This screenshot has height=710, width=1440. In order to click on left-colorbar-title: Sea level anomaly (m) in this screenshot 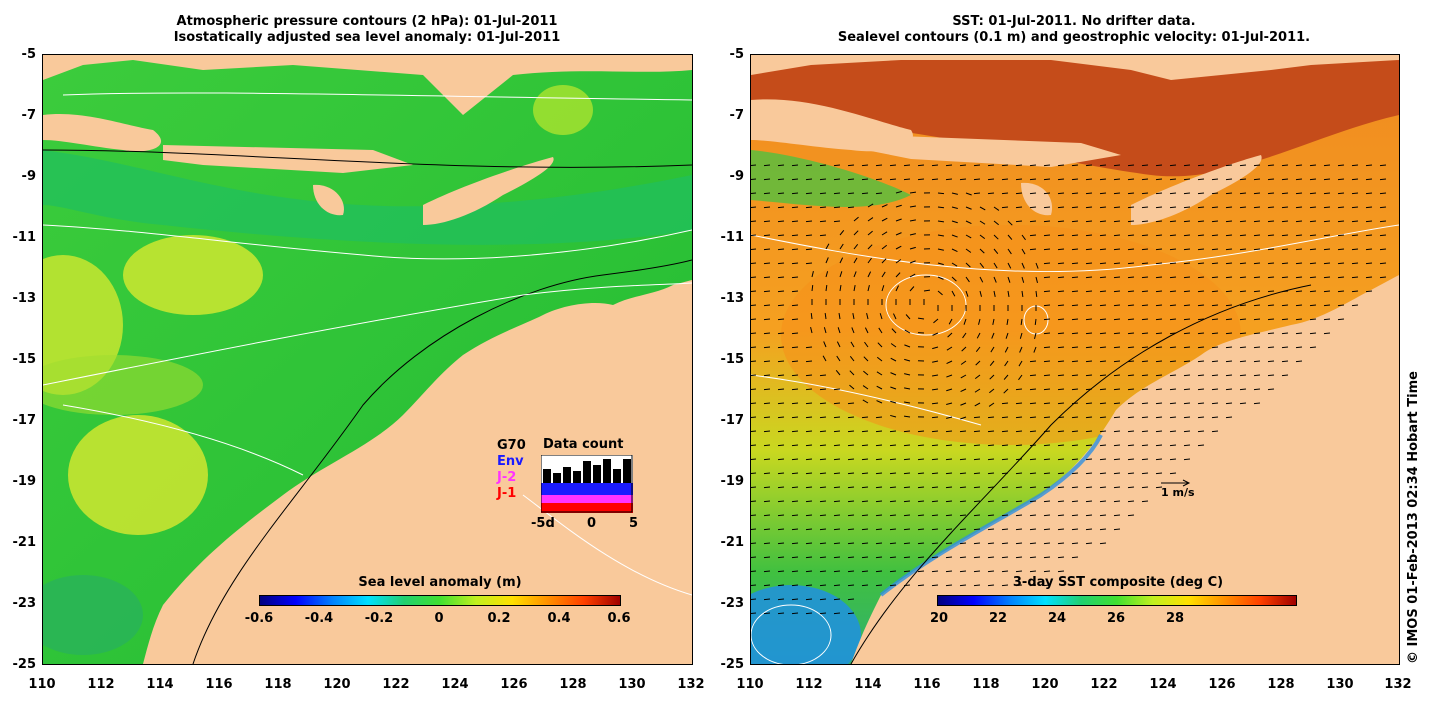, I will do `click(440, 582)`.